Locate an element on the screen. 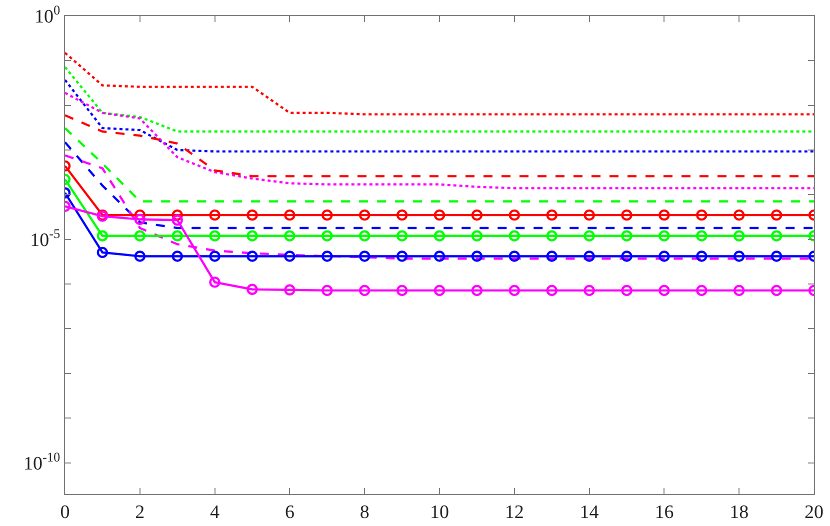 The height and width of the screenshot is (526, 830). x-tick-label: 4 is located at coordinates (215, 512).